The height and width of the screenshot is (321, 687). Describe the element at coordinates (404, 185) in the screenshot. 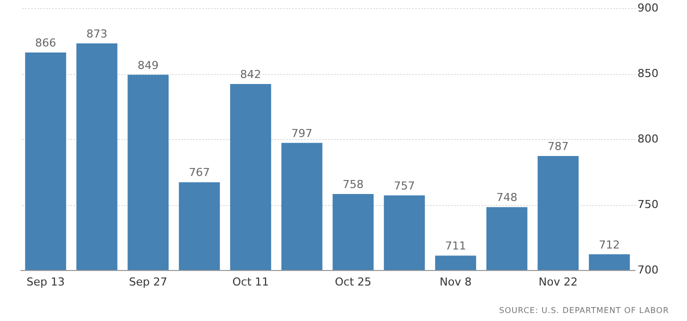

I see `data-label: 757` at that location.